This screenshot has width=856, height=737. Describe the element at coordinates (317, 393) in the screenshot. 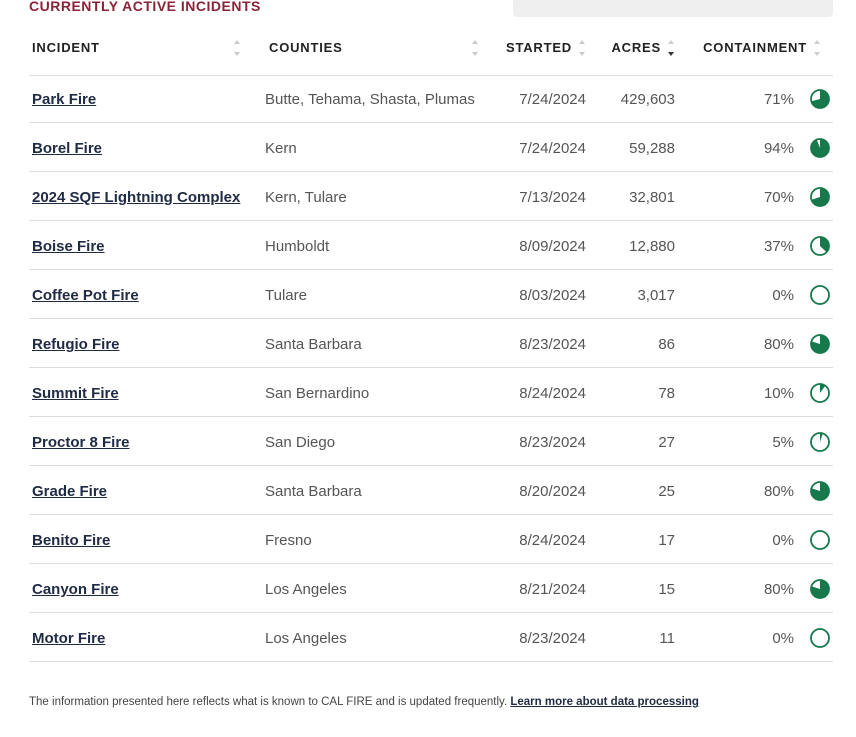

I see `counties: San Bernardino` at that location.